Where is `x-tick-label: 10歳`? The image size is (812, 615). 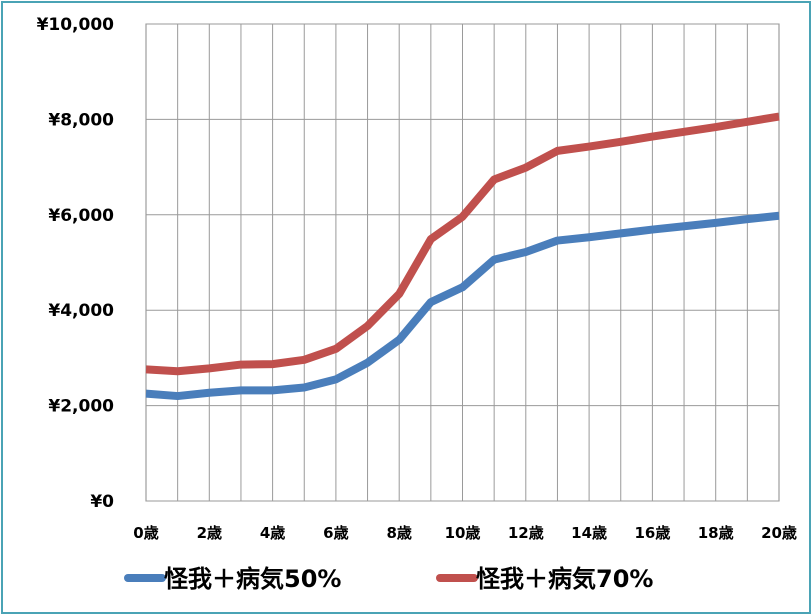
x-tick-label: 10歳 is located at coordinates (463, 533).